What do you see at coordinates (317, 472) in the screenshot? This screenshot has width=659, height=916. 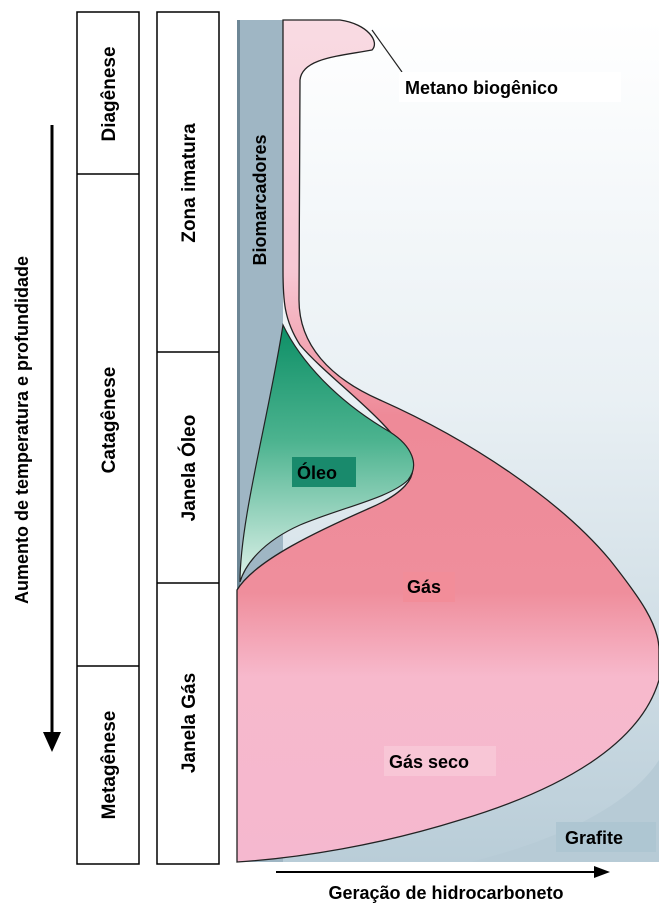 I see `oil-label: Óleo` at bounding box center [317, 472].